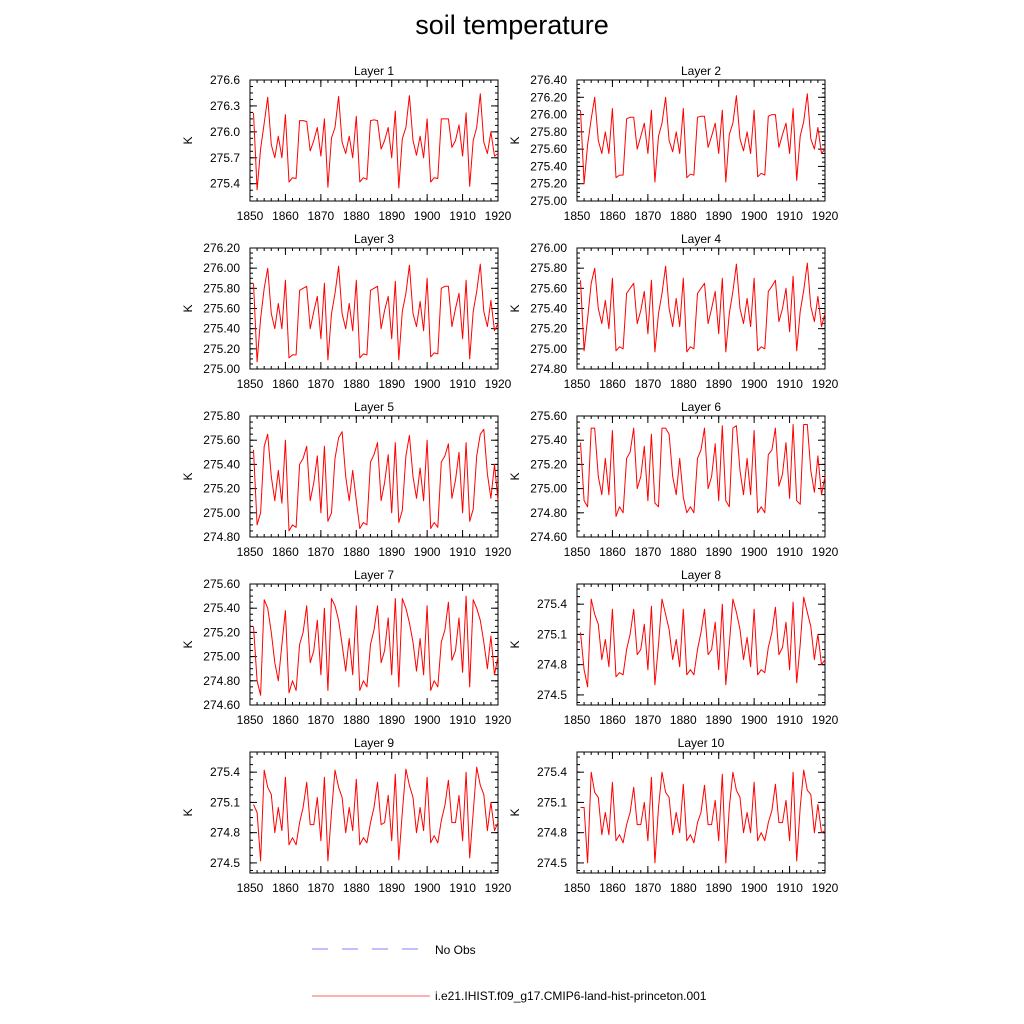  What do you see at coordinates (285, 384) in the screenshot?
I see `panel-3-xtick-label: 1860` at bounding box center [285, 384].